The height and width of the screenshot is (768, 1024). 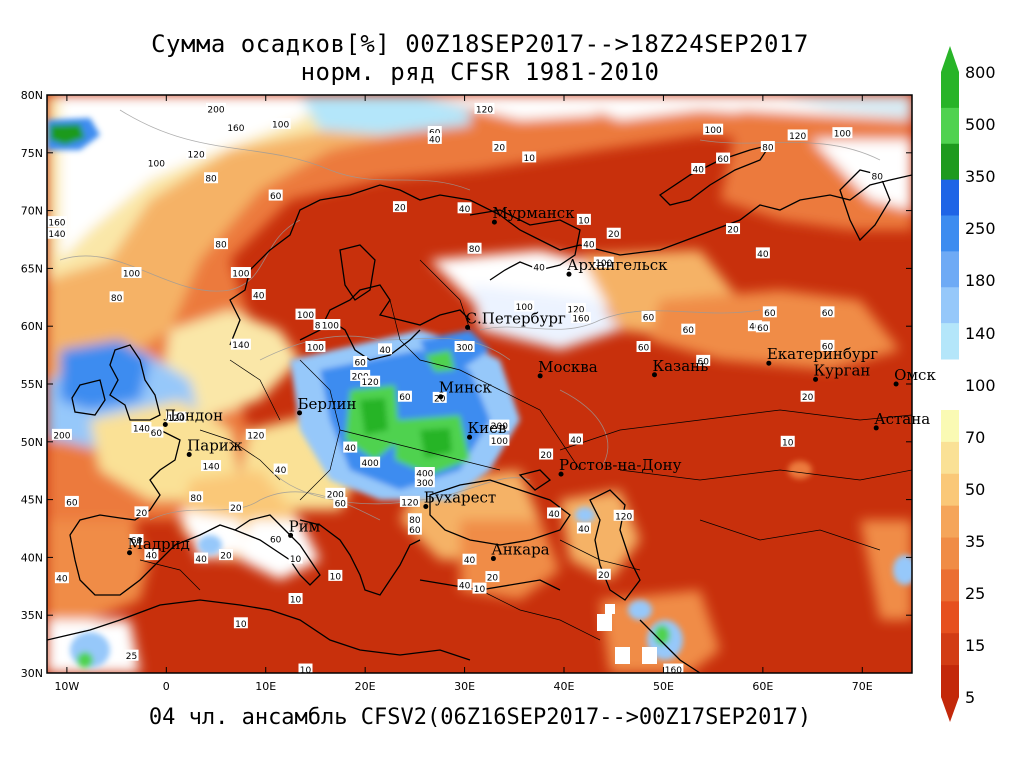 I want to click on city-label: Анкара, so click(x=520, y=550).